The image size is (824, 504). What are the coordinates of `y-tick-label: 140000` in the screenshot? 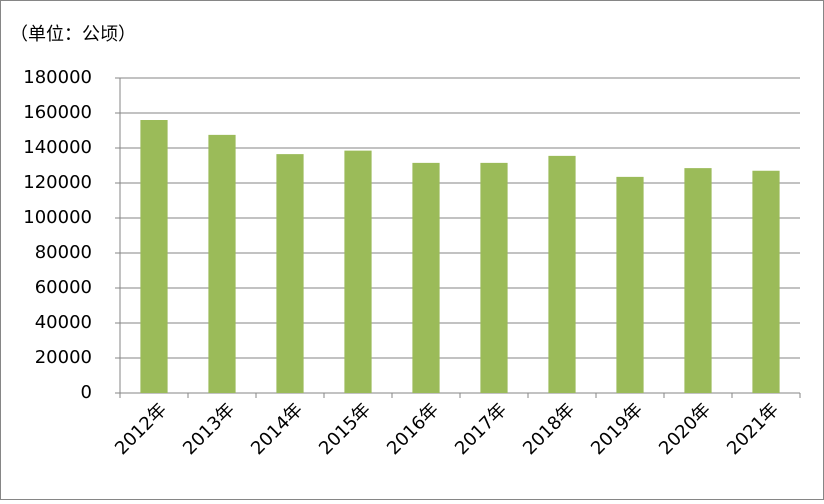 It's located at (57, 147).